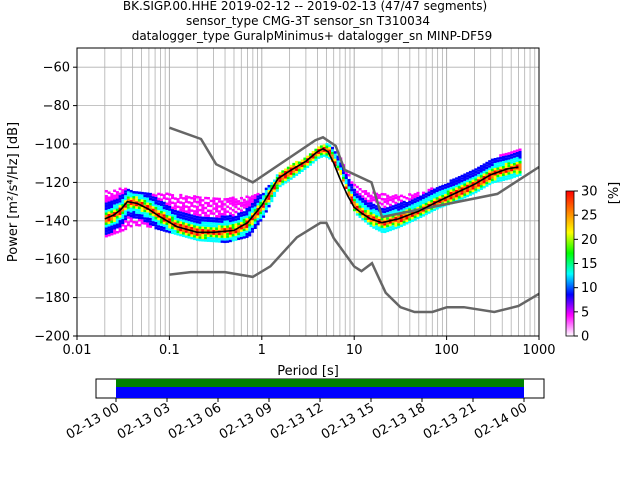  I want to click on coverage-data-bar, so click(320, 383).